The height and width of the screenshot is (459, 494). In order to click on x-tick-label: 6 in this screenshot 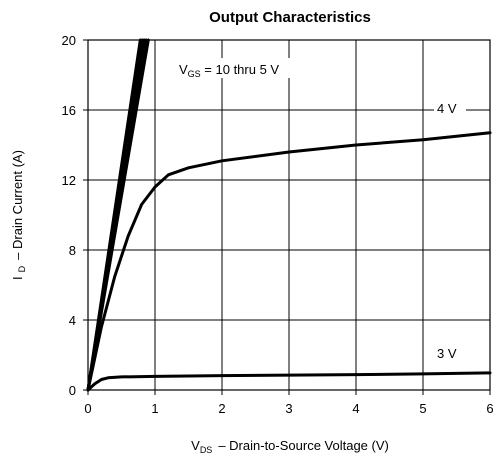, I will do `click(489, 408)`.